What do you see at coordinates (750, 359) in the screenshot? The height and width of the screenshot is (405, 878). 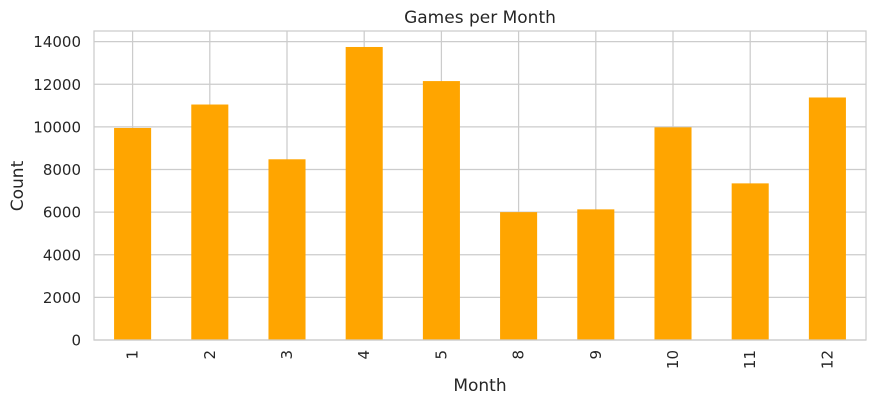 I see `x-tick-label: 11` at bounding box center [750, 359].